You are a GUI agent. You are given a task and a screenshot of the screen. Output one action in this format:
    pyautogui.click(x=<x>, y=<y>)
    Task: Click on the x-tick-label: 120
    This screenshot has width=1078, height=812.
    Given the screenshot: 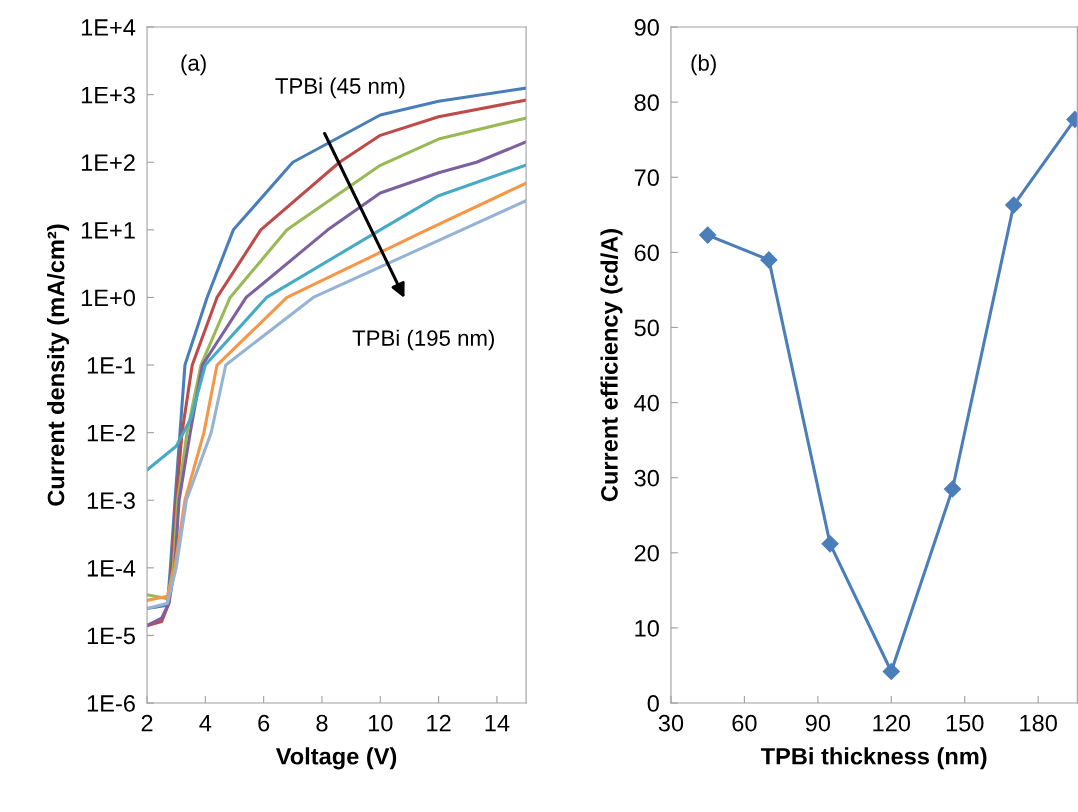 What is the action you would take?
    pyautogui.click(x=892, y=723)
    